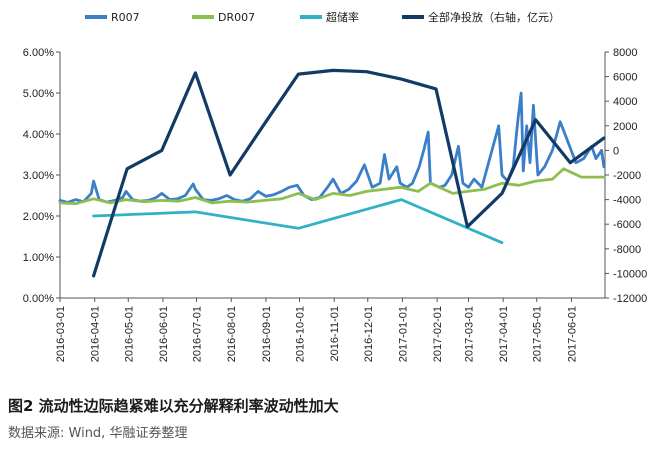 The height and width of the screenshot is (451, 672). What do you see at coordinates (369, 334) in the screenshot?
I see `x-tick-label: 2016-12-01` at bounding box center [369, 334].